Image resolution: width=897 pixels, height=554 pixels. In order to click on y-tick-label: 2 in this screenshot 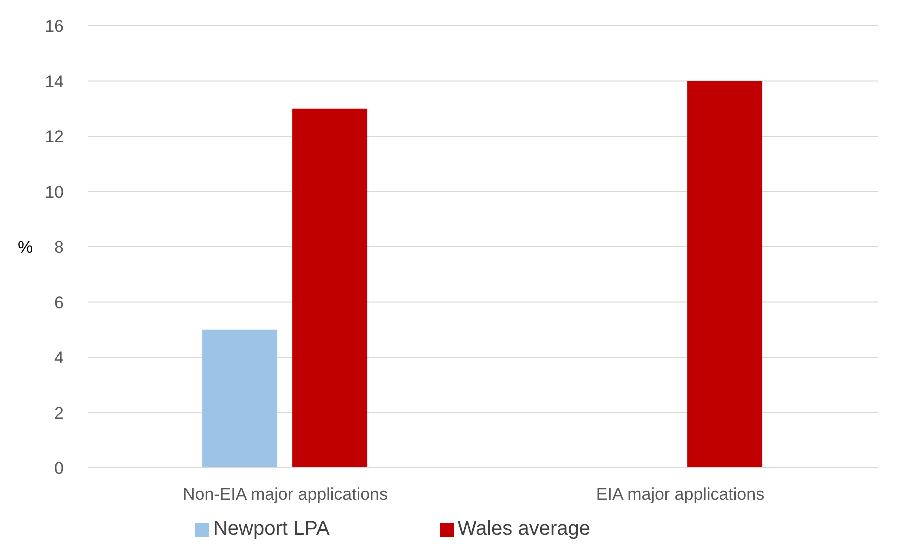, I will do `click(59, 413)`.